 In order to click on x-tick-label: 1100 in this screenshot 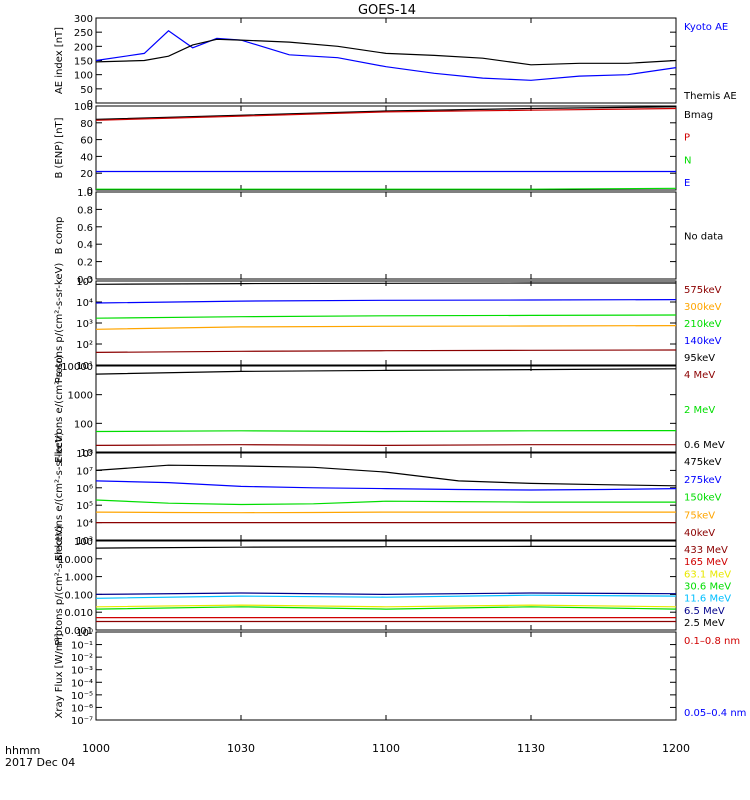, I will do `click(386, 748)`.